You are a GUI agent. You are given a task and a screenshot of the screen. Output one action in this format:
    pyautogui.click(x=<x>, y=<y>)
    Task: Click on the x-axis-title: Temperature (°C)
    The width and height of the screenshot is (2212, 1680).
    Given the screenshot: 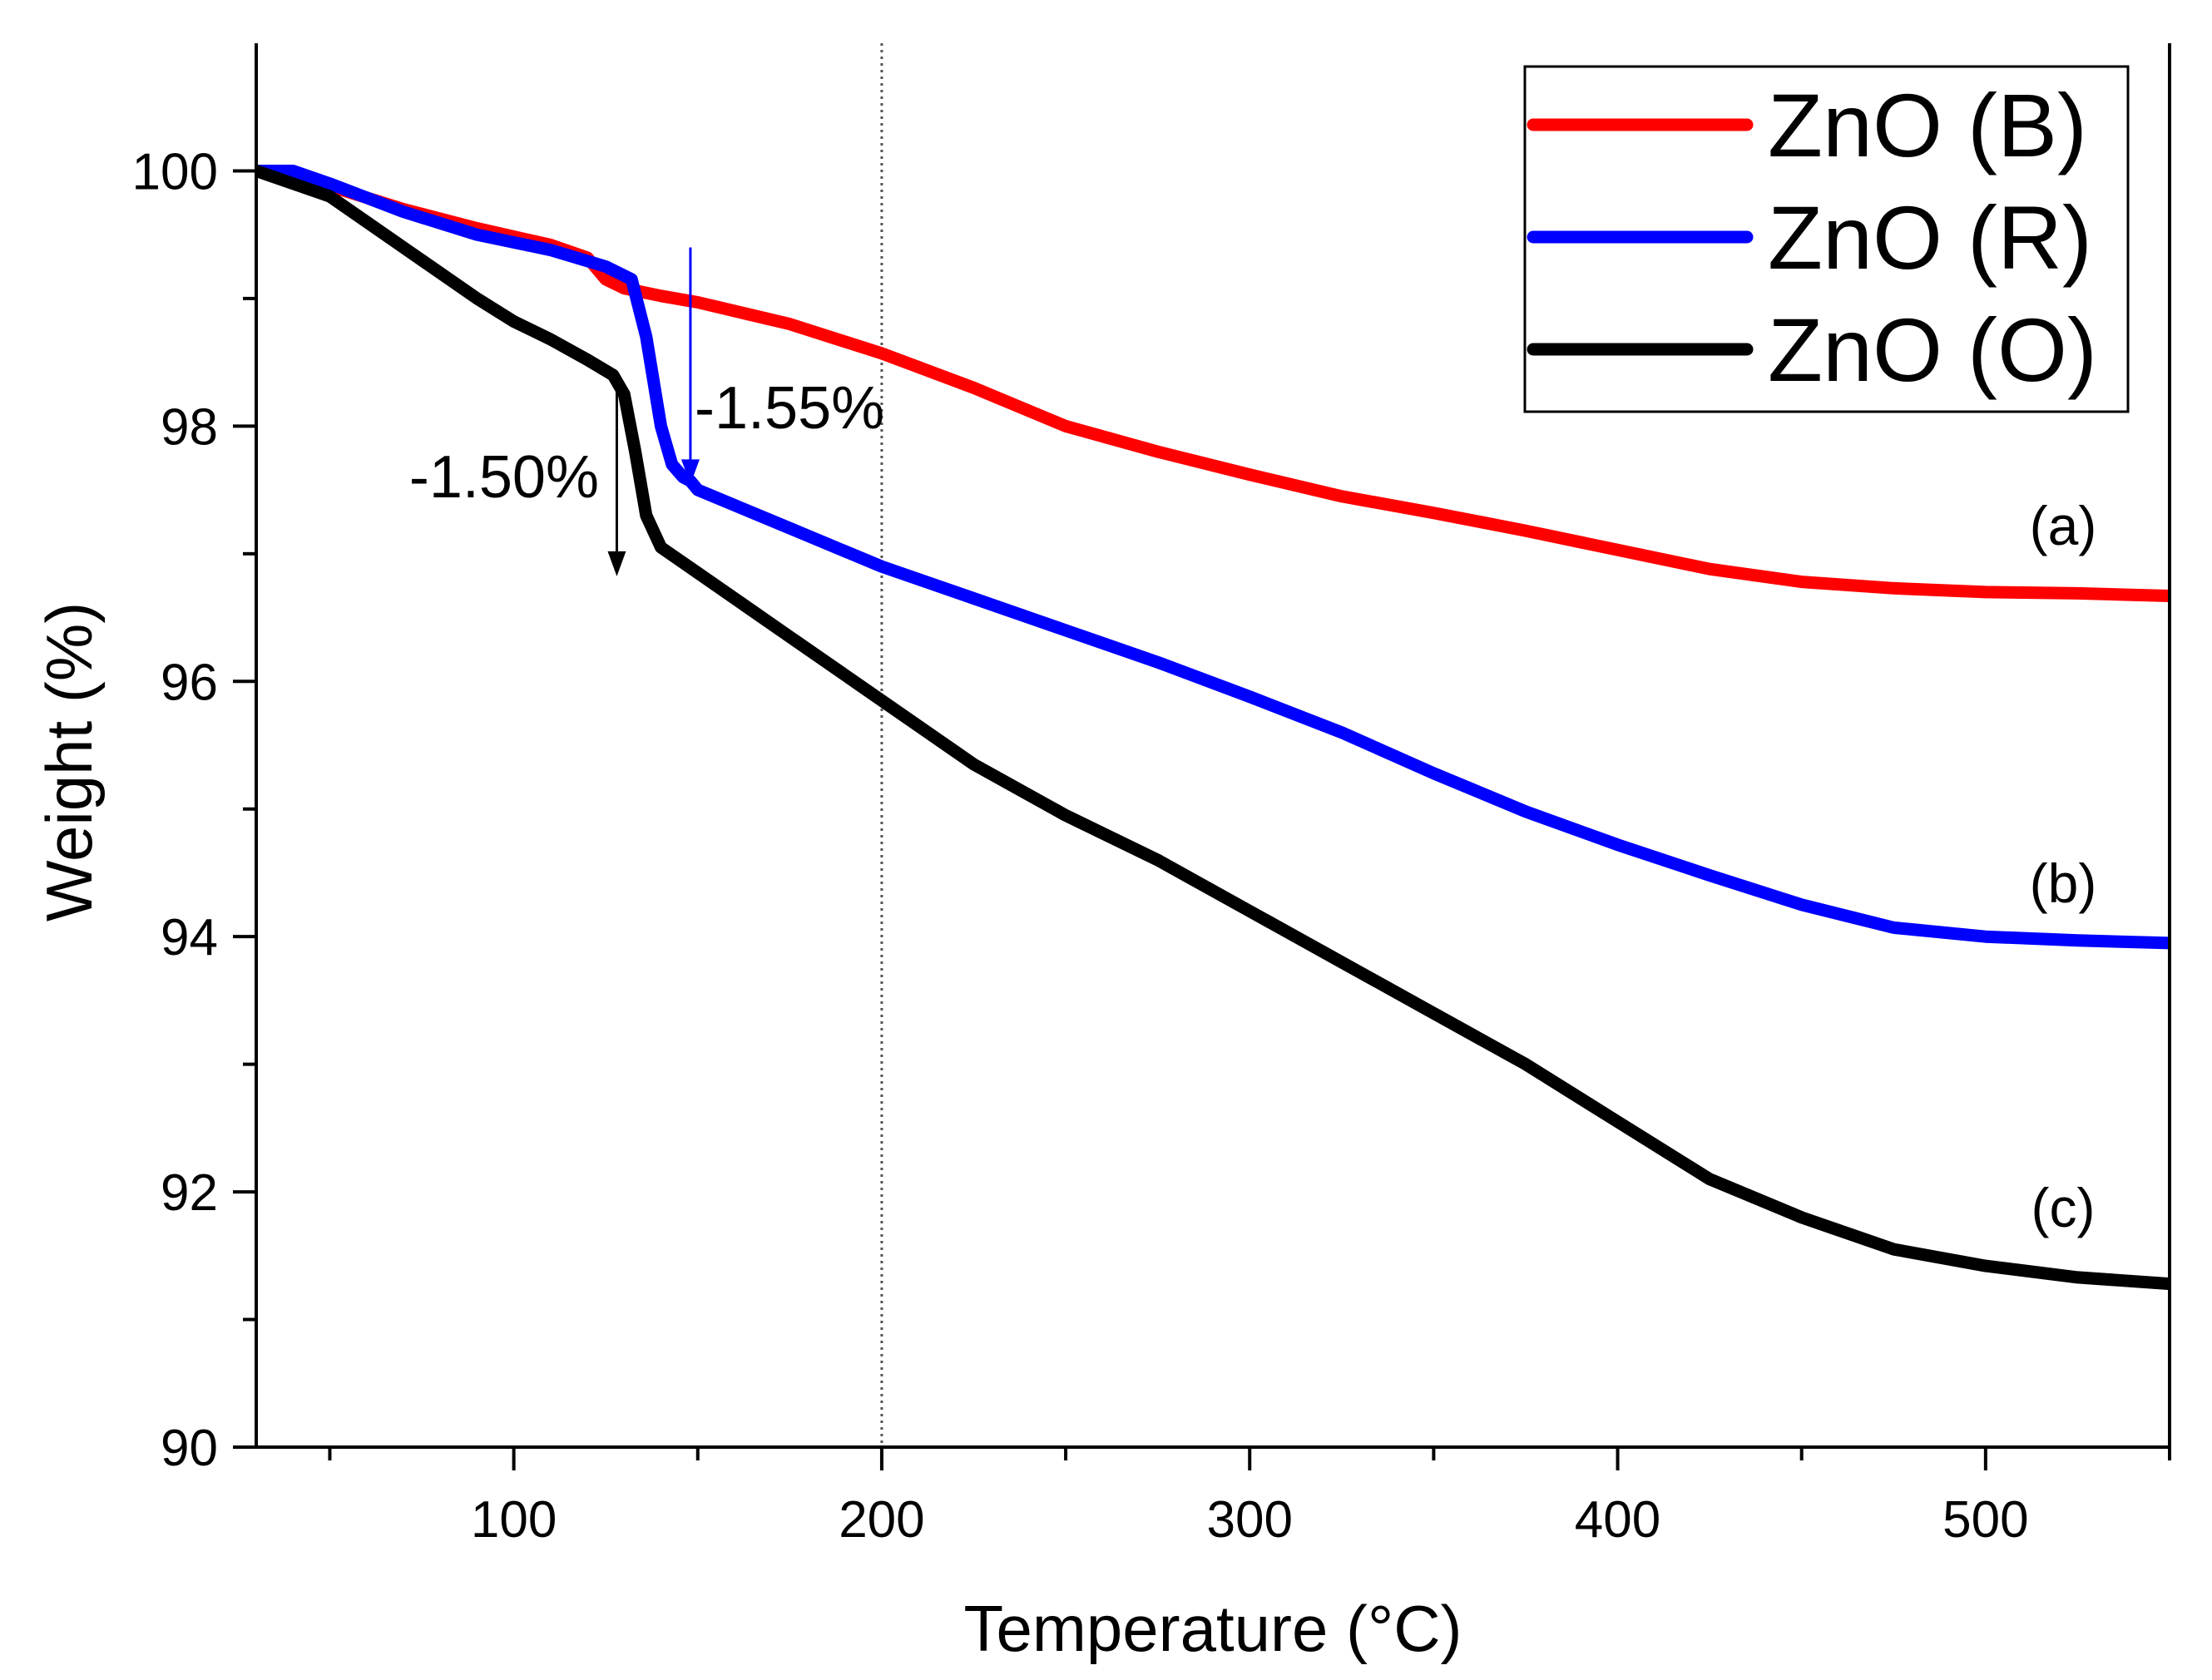 What is the action you would take?
    pyautogui.click(x=1212, y=1628)
    